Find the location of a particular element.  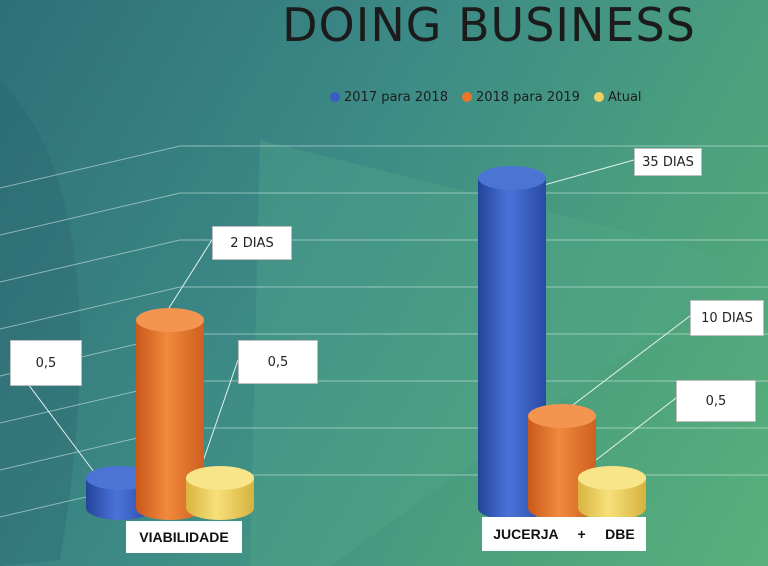

data-label-jucerja-2017: 35 DIAS is located at coordinates (668, 162).